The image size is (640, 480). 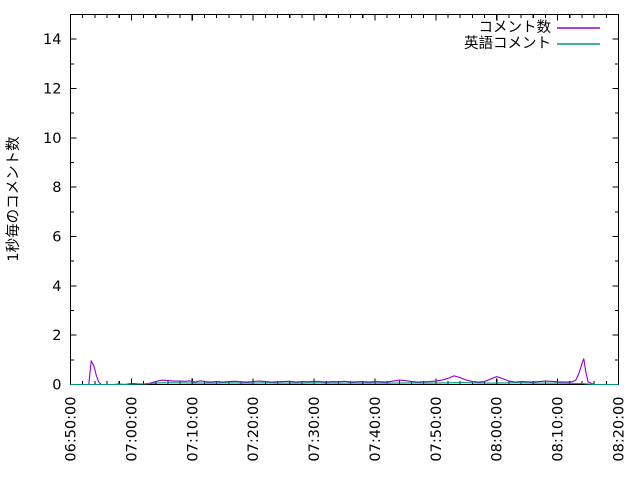 What do you see at coordinates (72, 429) in the screenshot?
I see `x-tick-label: 06:50:00` at bounding box center [72, 429].